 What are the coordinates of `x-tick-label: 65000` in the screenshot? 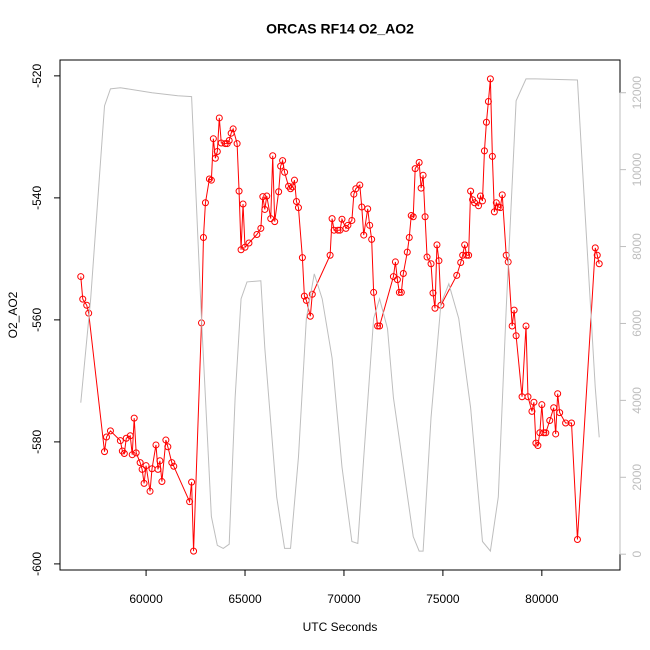 It's located at (245, 599).